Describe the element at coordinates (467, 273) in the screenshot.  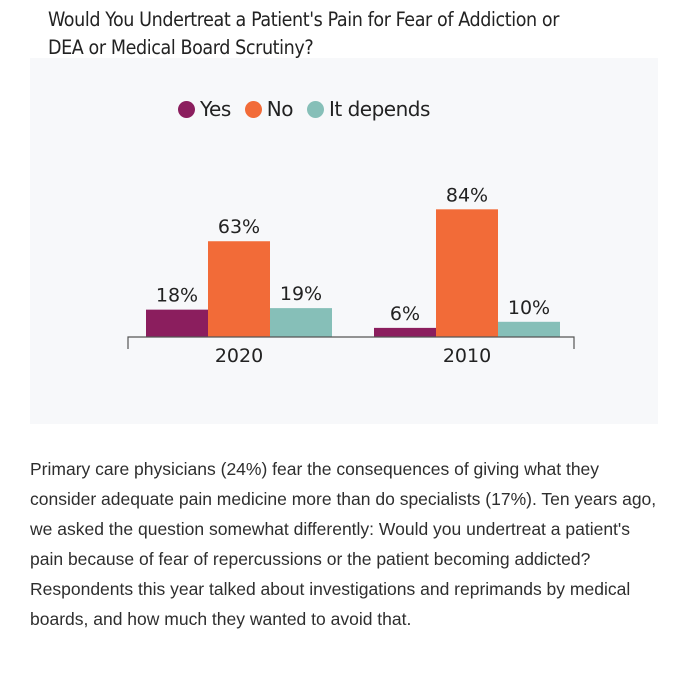
I see `bar-no-2010` at that location.